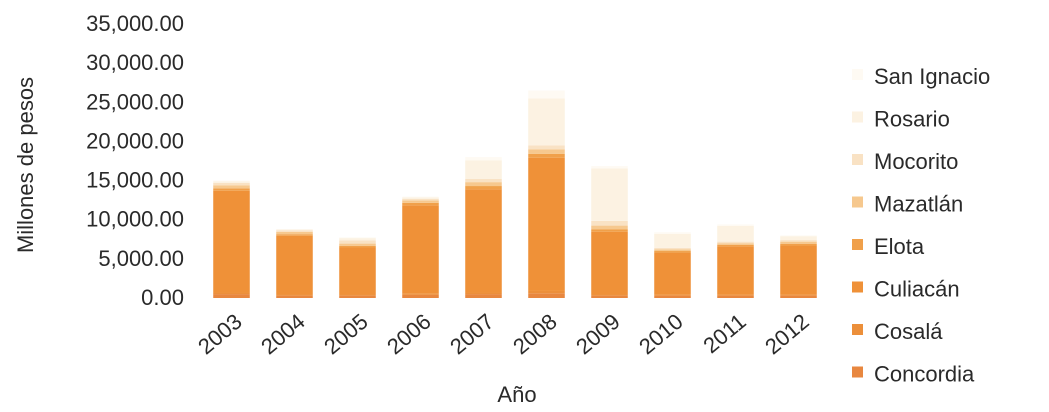 Image resolution: width=1049 pixels, height=412 pixels. Describe the element at coordinates (135, 23) in the screenshot. I see `y-tick-label: 35,000.00` at that location.